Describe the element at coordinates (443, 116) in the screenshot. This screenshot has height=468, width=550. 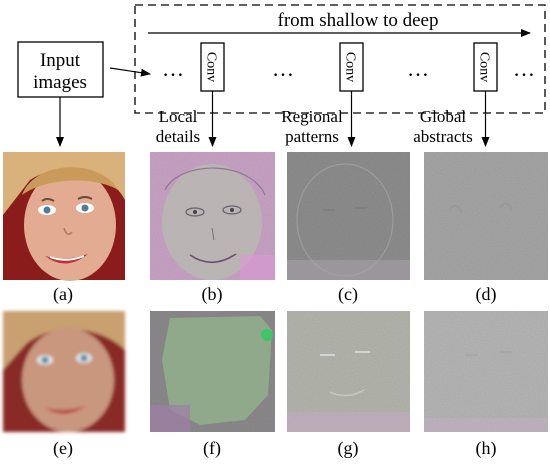
I see `stage-label-global-1: Global` at that location.